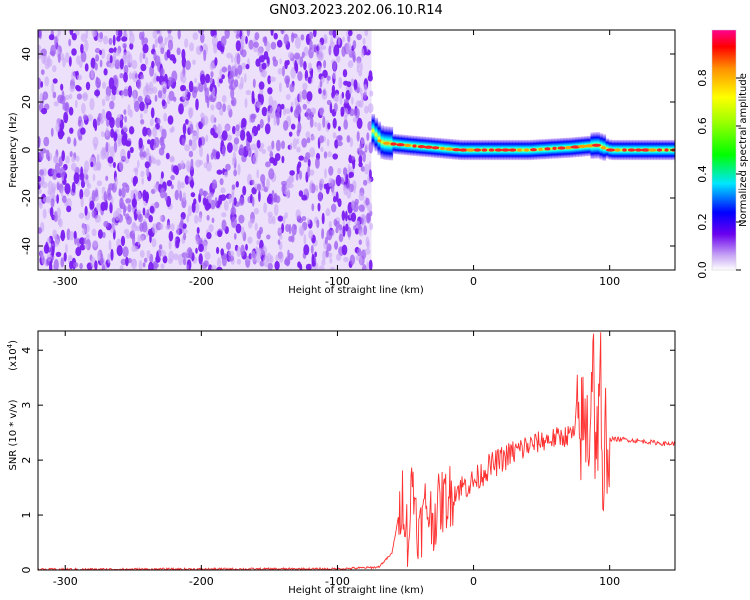 The width and height of the screenshot is (750, 600). What do you see at coordinates (743, 150) in the screenshot?
I see `colorbar-label: Normalized spectral amplitude` at bounding box center [743, 150].